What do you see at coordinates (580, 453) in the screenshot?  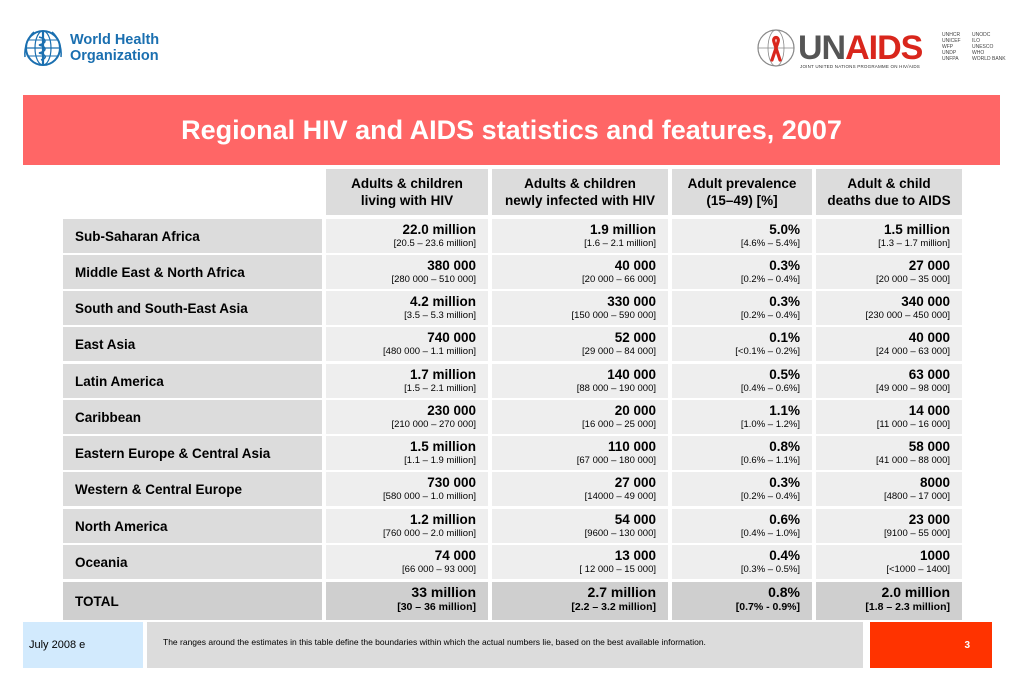 I see `table-cell: 110 000 [67 000 – 180 000]` at bounding box center [580, 453].